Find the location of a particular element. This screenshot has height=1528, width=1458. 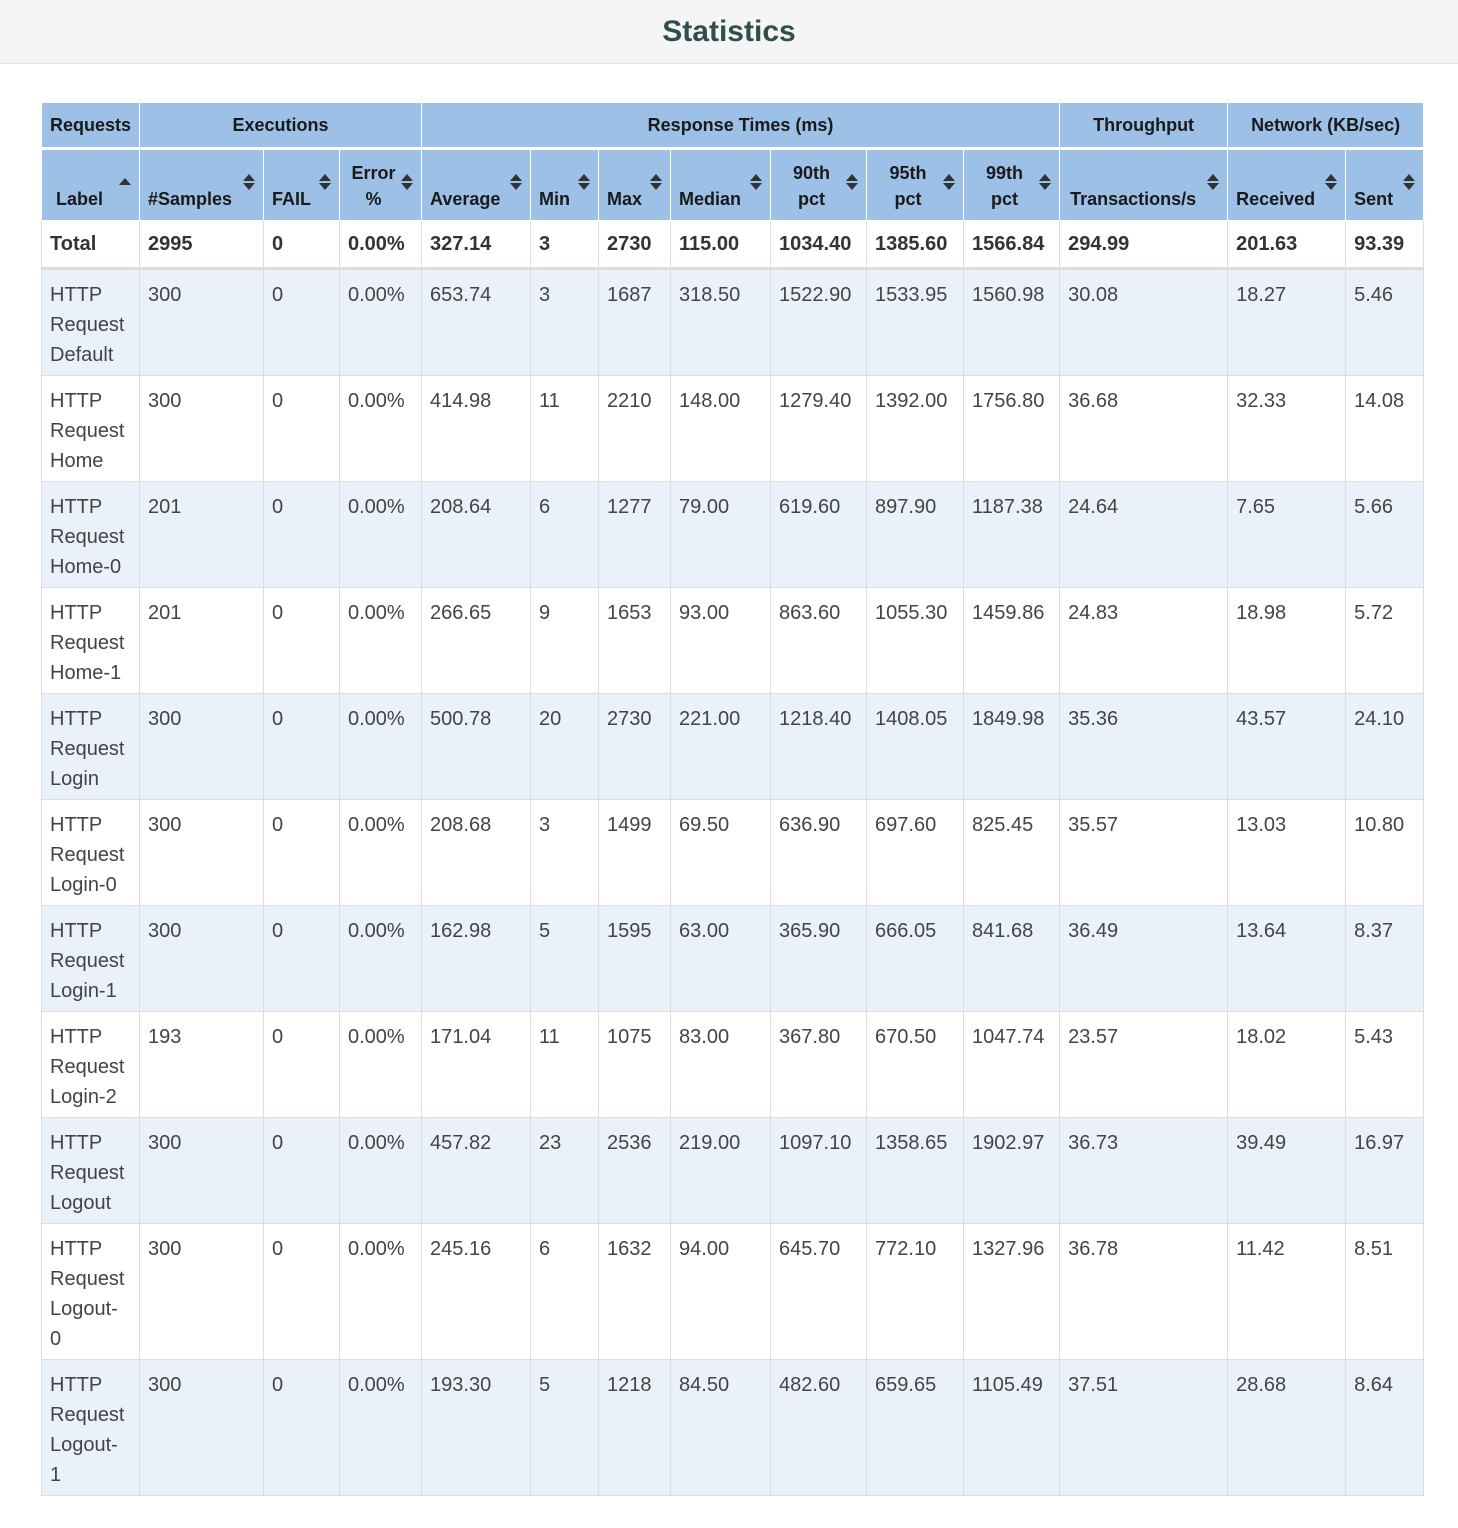

column-header-median: Median is located at coordinates (721, 184).